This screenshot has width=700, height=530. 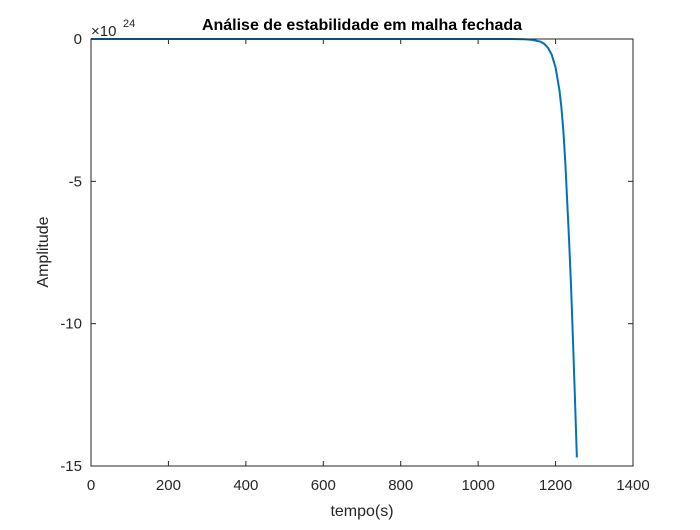 What do you see at coordinates (555, 485) in the screenshot?
I see `x-tick-label: 1200` at bounding box center [555, 485].